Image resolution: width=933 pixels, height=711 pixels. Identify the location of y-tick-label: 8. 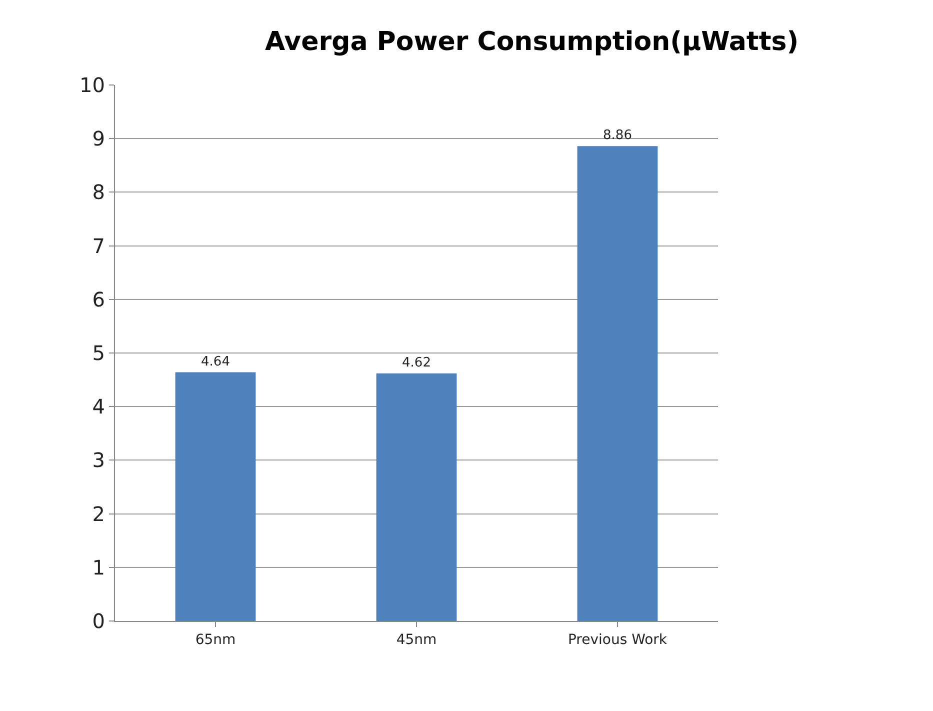
(98, 192).